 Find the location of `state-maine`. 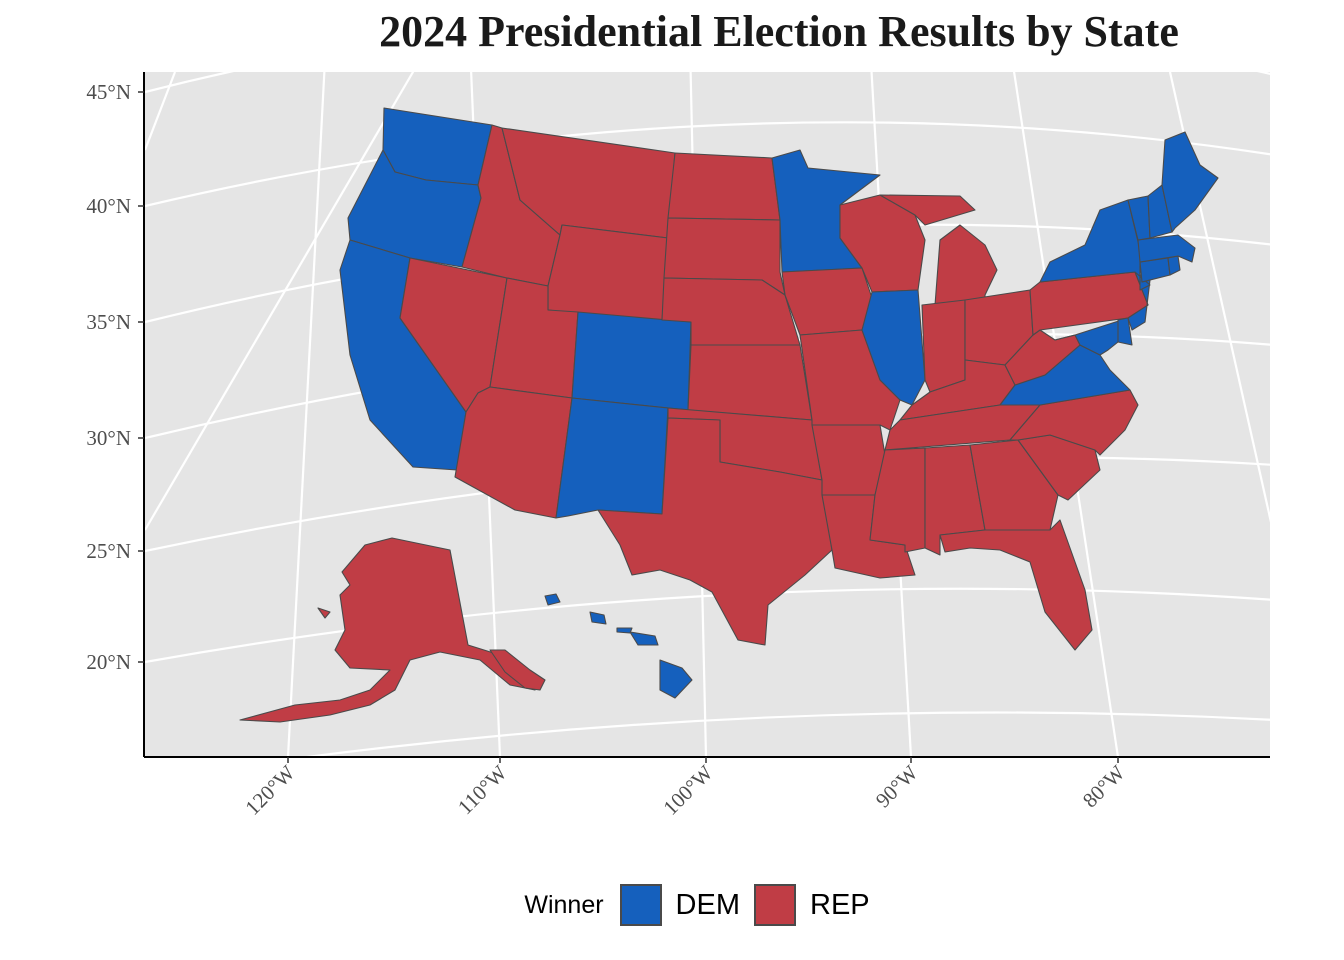

state-maine is located at coordinates (1190, 182).